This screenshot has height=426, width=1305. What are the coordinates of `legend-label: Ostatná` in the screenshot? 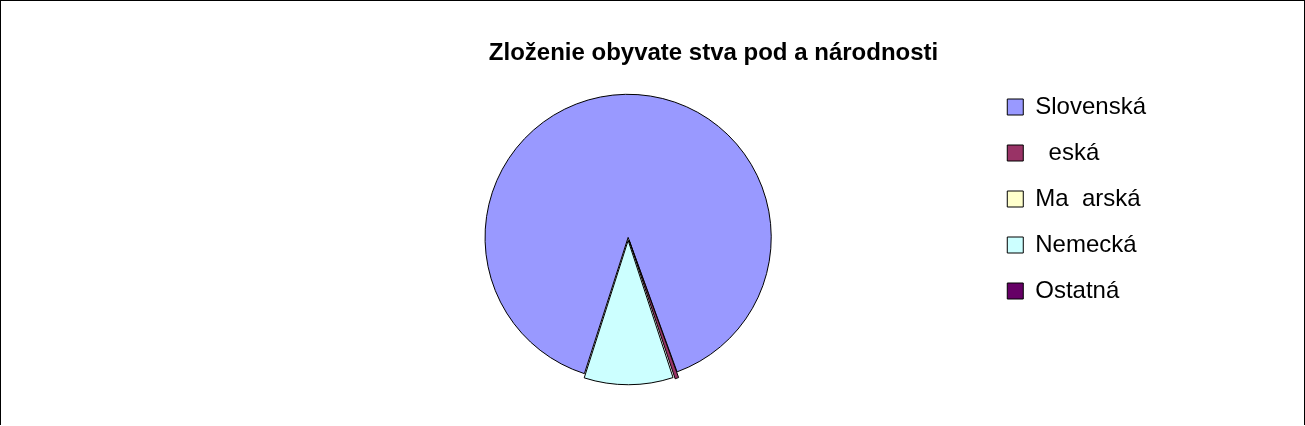 It's located at (1077, 289).